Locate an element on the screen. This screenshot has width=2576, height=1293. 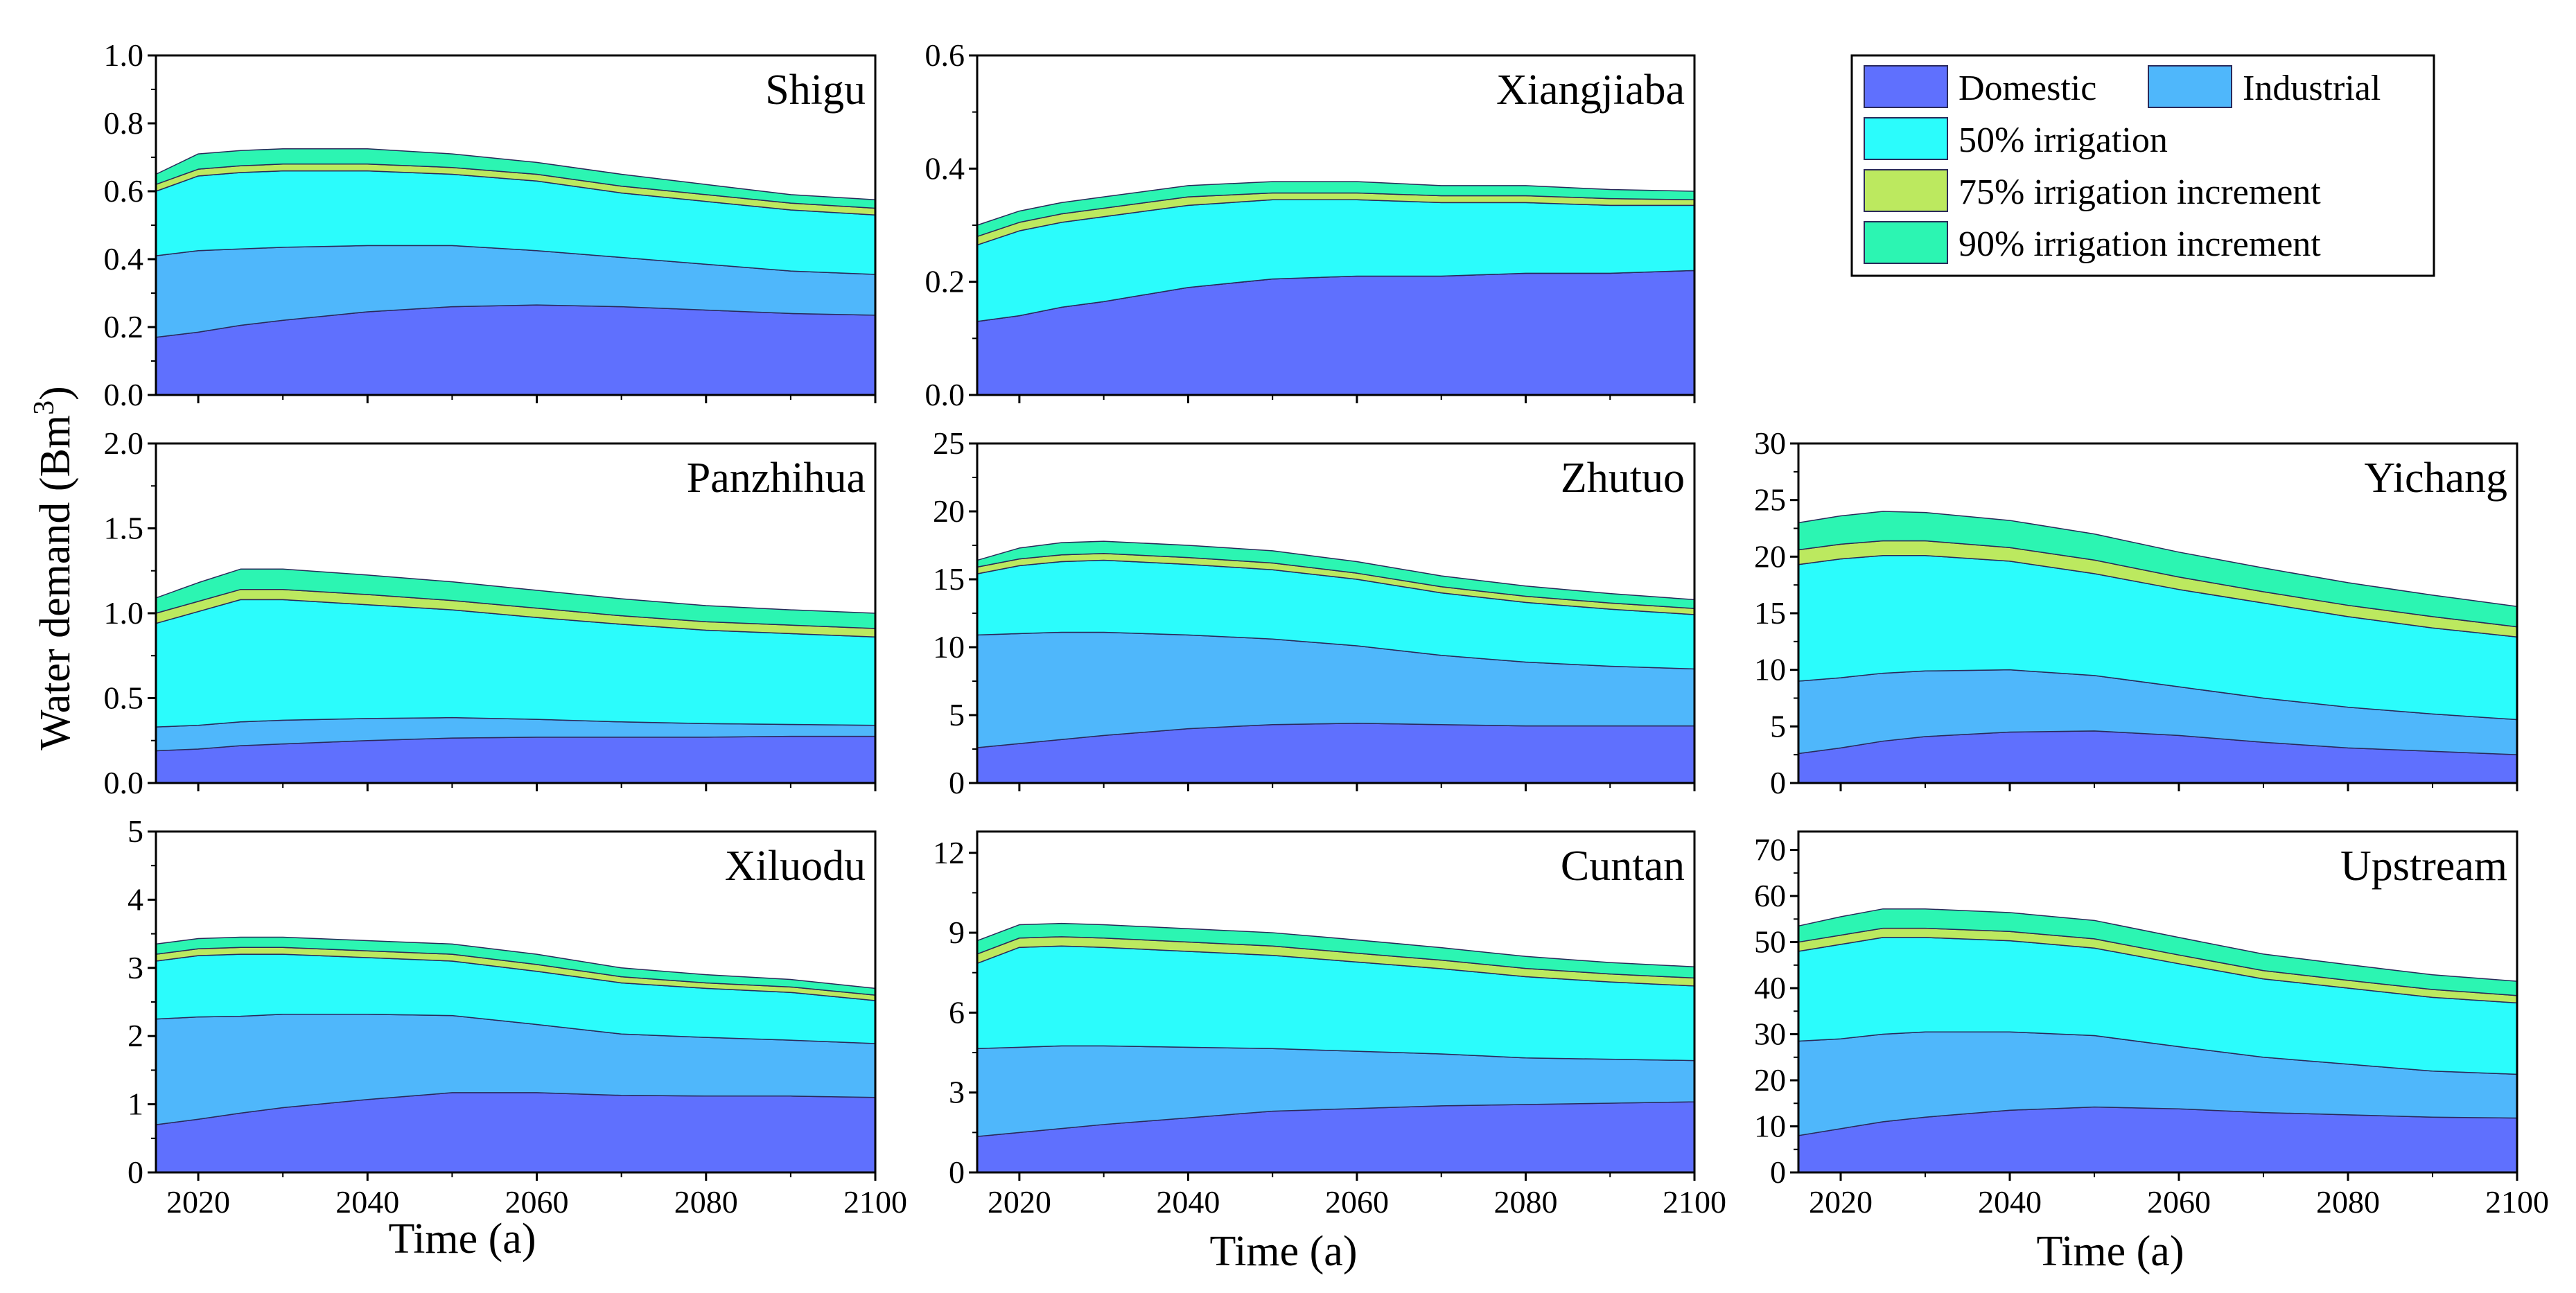
xiangjiaba-y-tick-label: 0.4 is located at coordinates (945, 168).